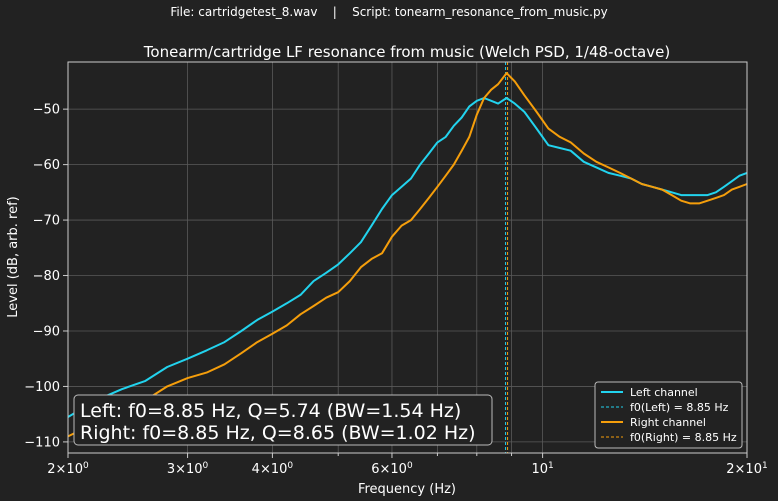 The height and width of the screenshot is (501, 778). Describe the element at coordinates (542, 469) in the screenshot. I see `x-tick-label: 101` at that location.